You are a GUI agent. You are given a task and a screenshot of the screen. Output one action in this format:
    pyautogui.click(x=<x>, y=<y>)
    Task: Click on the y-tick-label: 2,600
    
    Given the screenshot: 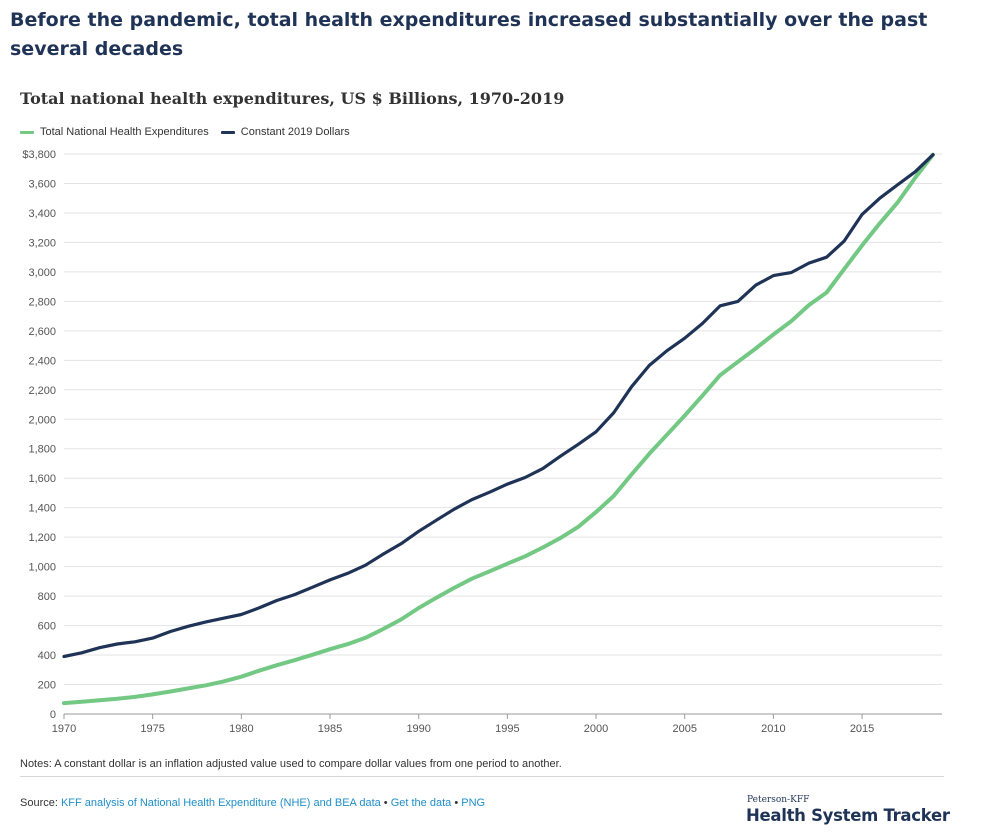 What is the action you would take?
    pyautogui.click(x=42, y=332)
    